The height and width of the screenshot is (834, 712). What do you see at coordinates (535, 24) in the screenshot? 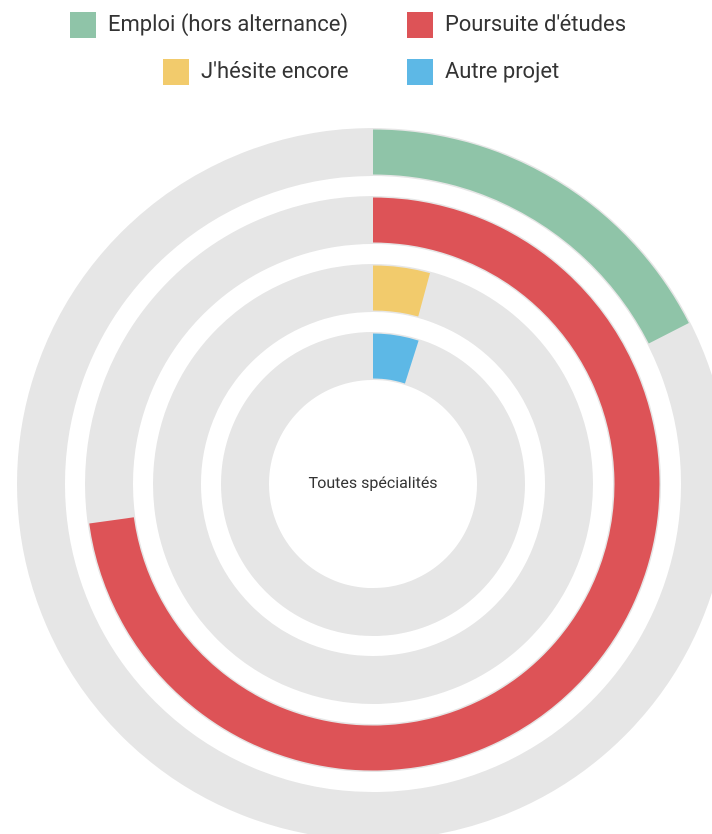
I see `legend-label: Poursuite d'études` at bounding box center [535, 24].